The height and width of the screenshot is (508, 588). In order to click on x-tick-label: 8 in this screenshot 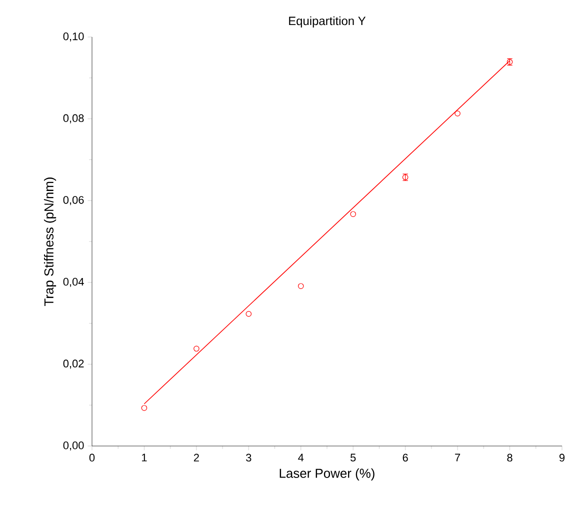, I will do `click(509, 458)`.